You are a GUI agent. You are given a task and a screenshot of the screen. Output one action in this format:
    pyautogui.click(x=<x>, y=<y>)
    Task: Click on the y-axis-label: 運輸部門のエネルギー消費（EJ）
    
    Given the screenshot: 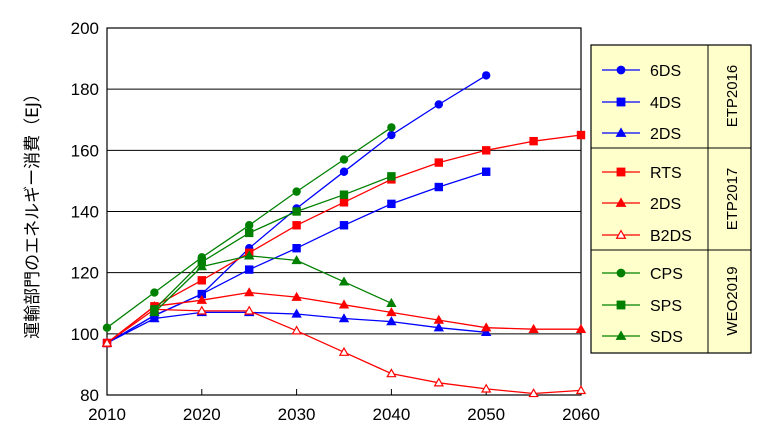 What is the action you would take?
    pyautogui.click(x=33, y=212)
    